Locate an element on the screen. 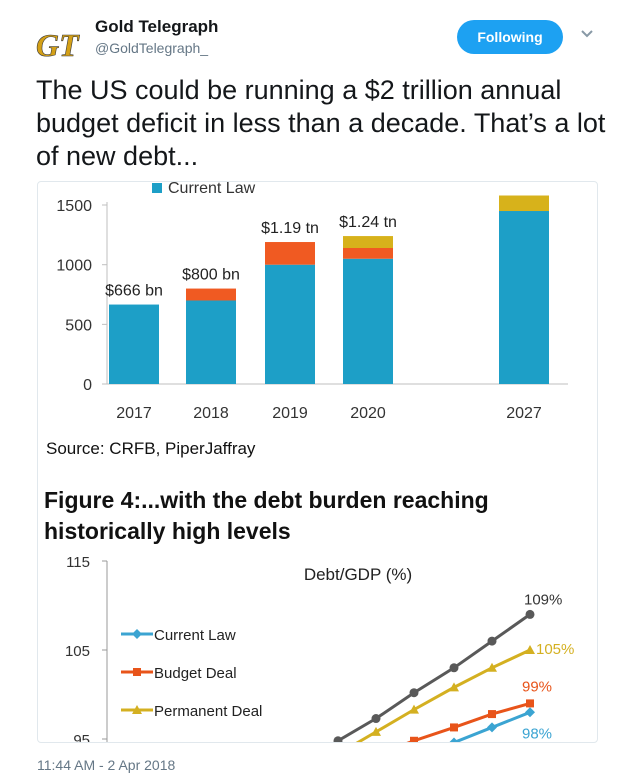 This screenshot has width=635, height=778. y-tick-label: 1000 is located at coordinates (74, 266).